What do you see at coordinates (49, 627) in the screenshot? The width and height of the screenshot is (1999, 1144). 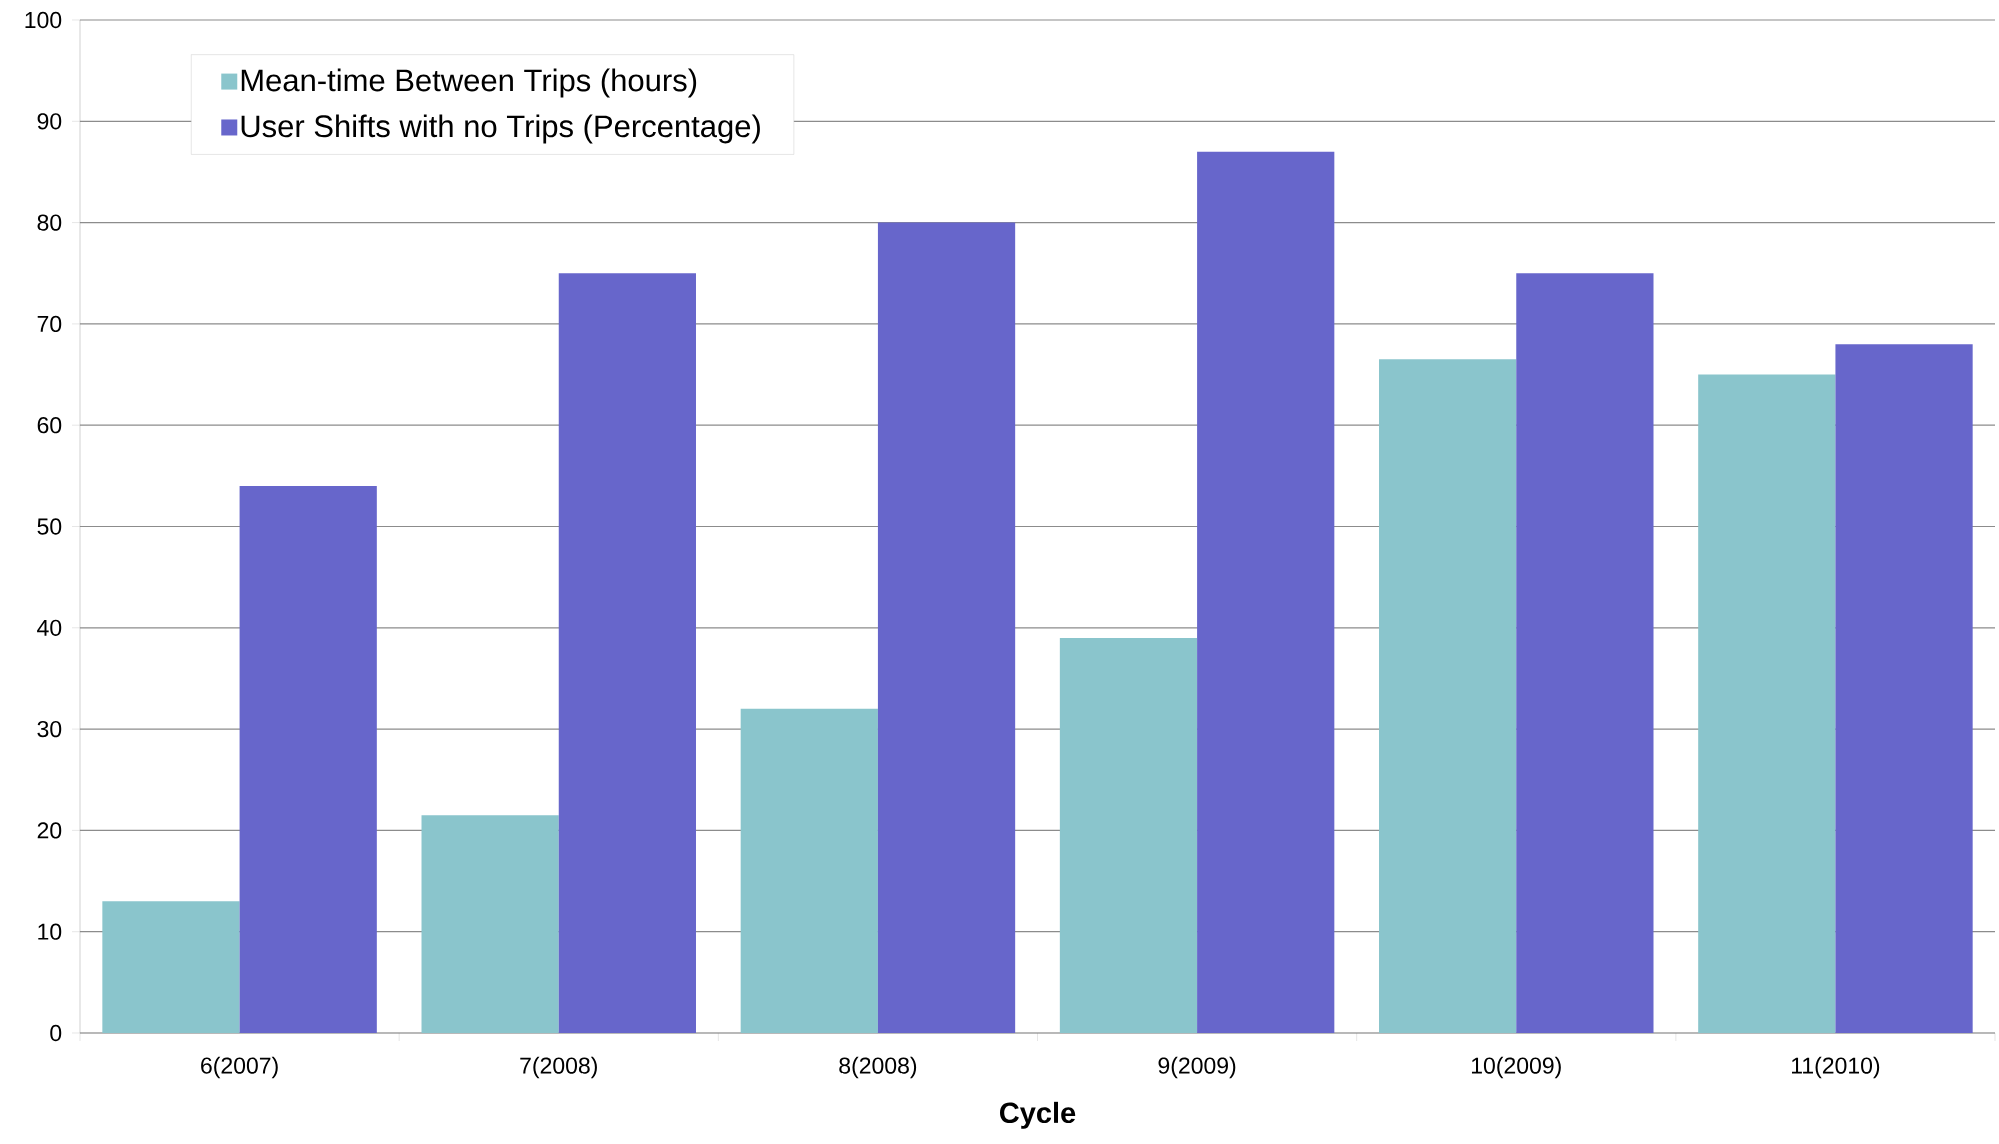 I see `y-tick-label: 40` at bounding box center [49, 627].